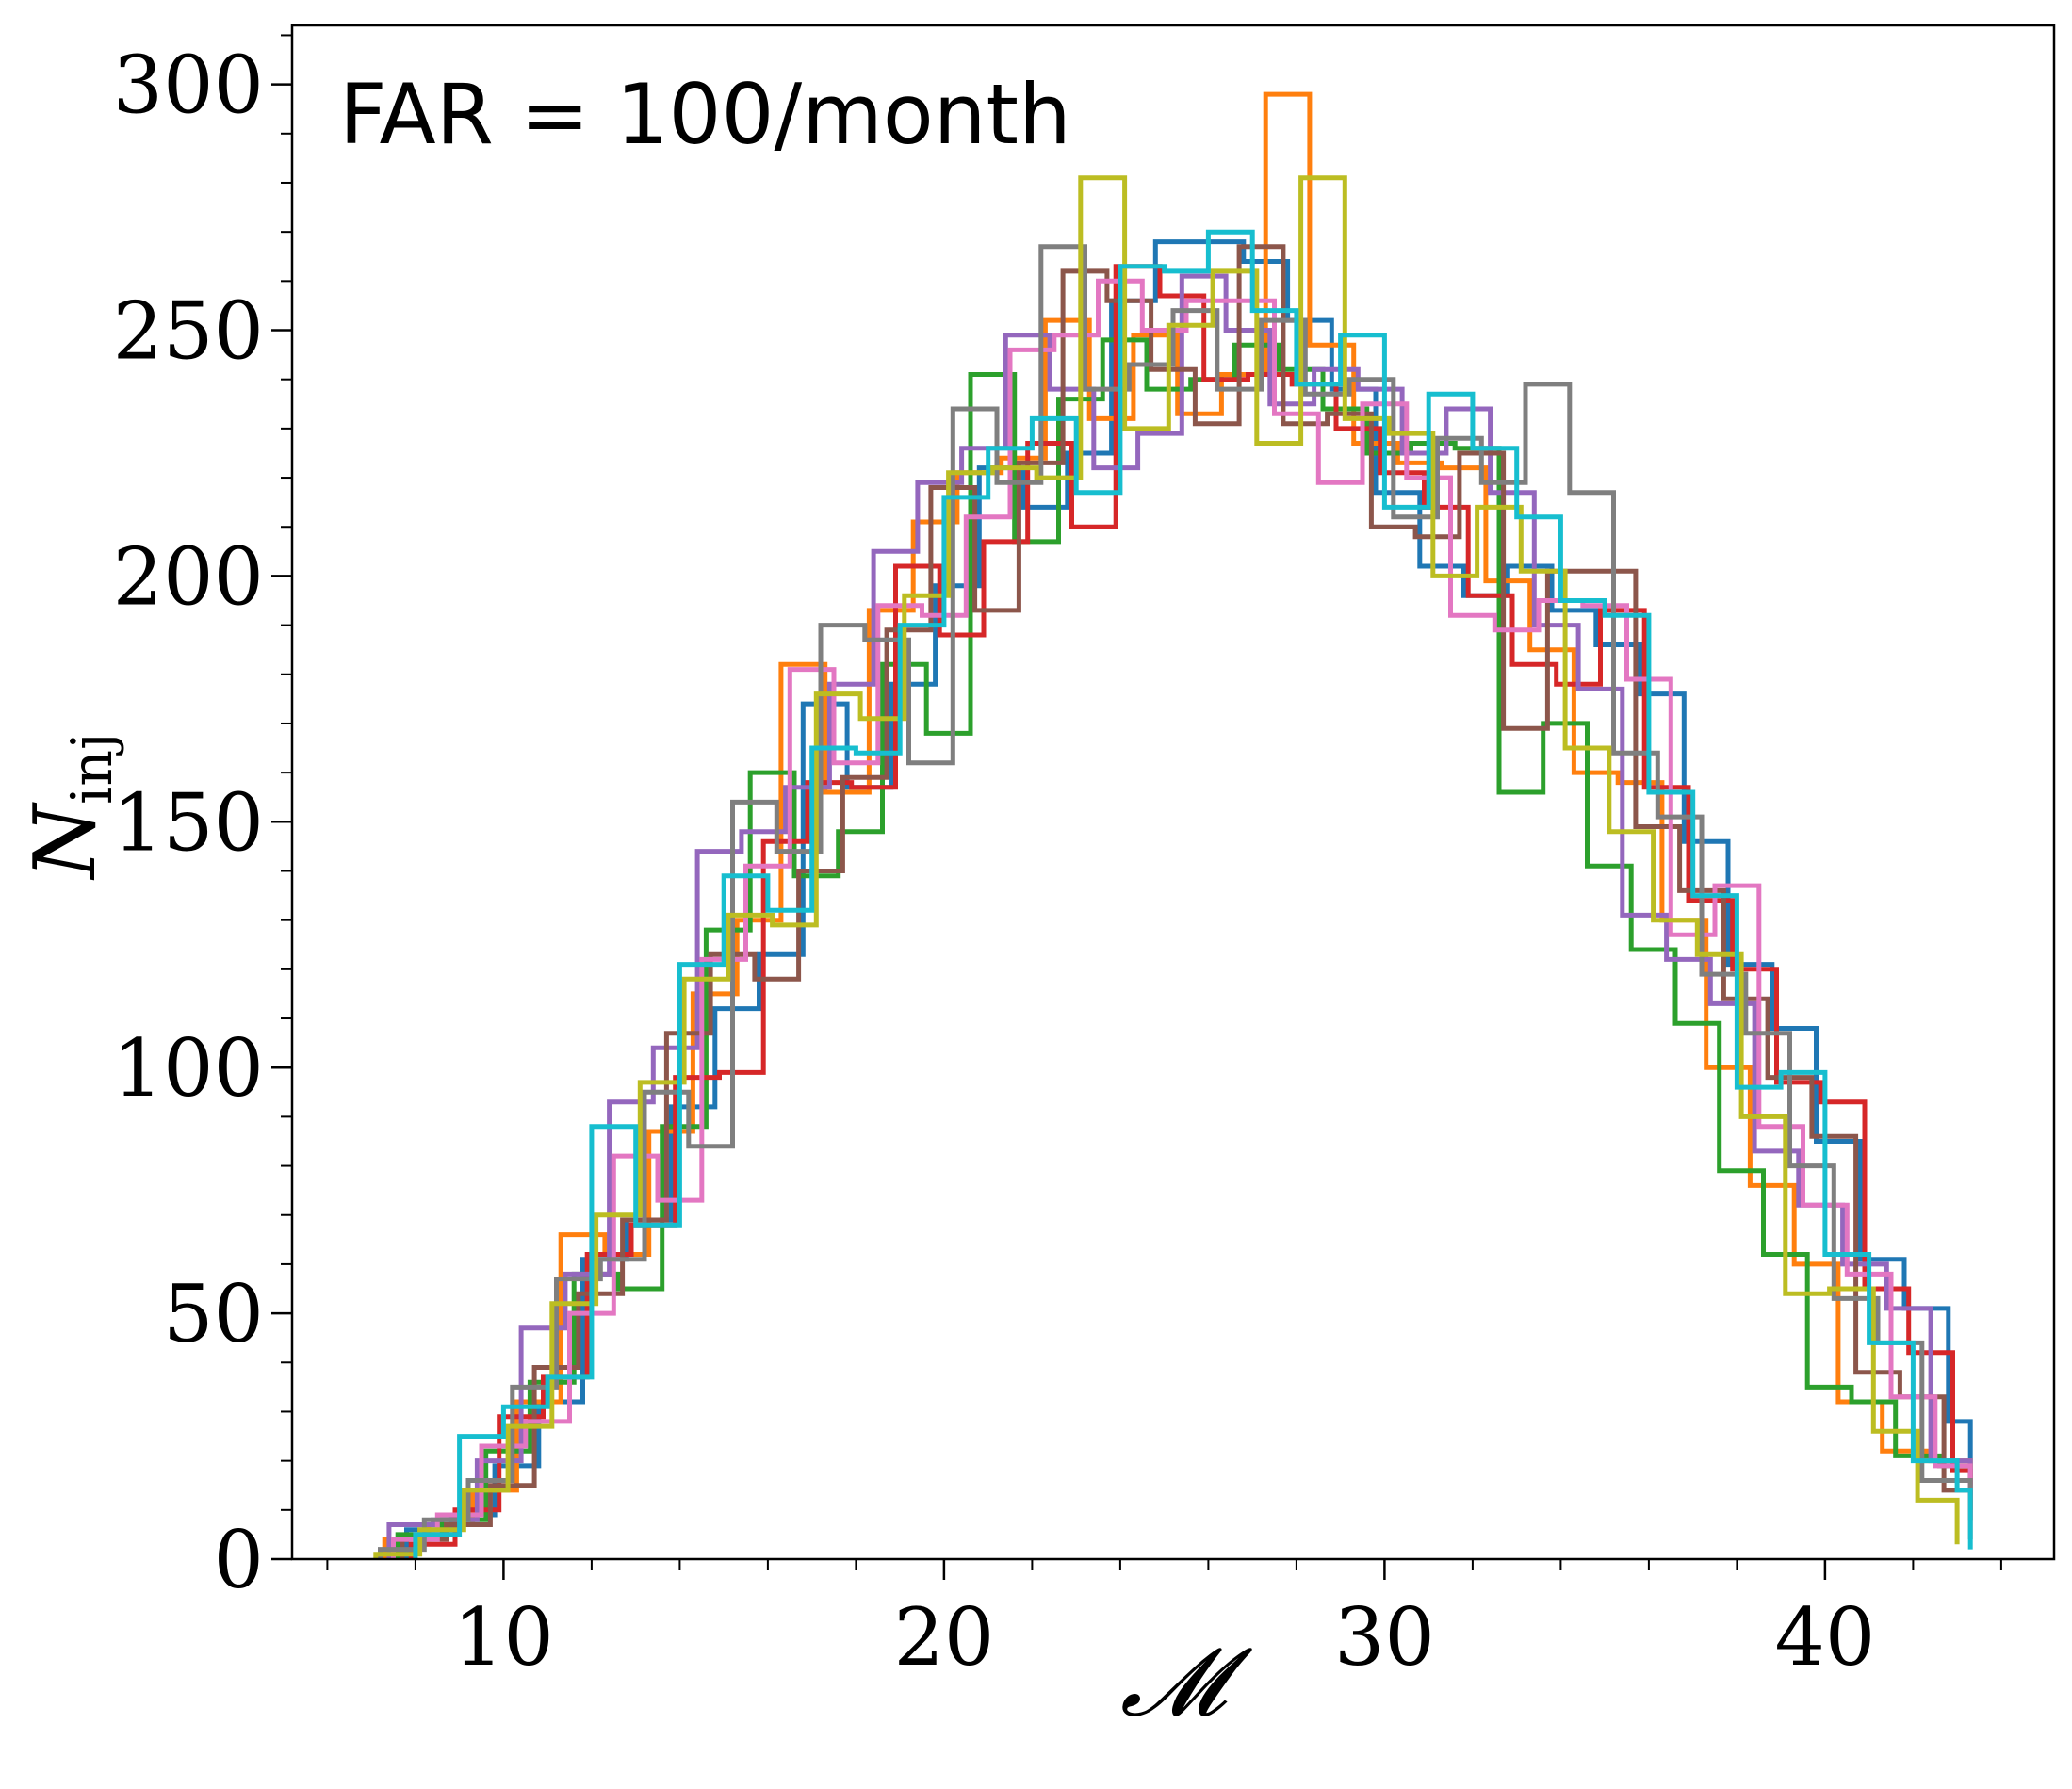  What do you see at coordinates (189, 1068) in the screenshot?
I see `y-tick-label: 100` at bounding box center [189, 1068].